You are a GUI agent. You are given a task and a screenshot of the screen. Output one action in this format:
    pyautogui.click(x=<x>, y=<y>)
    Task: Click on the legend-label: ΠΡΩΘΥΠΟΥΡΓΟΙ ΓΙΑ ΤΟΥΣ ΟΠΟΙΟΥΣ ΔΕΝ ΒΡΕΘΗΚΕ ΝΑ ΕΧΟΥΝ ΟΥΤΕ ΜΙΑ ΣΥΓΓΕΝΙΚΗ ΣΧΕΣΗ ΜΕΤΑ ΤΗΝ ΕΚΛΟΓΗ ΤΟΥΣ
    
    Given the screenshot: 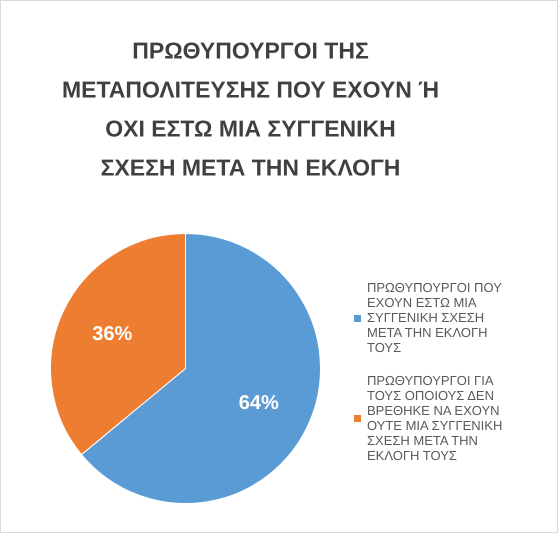 What is the action you would take?
    pyautogui.click(x=434, y=418)
    